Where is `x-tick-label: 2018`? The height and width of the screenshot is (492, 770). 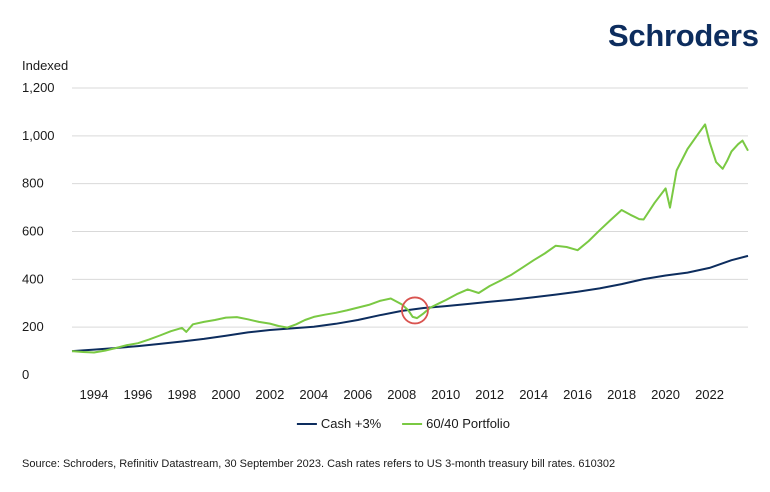 x-tick-label: 2018 is located at coordinates (621, 394).